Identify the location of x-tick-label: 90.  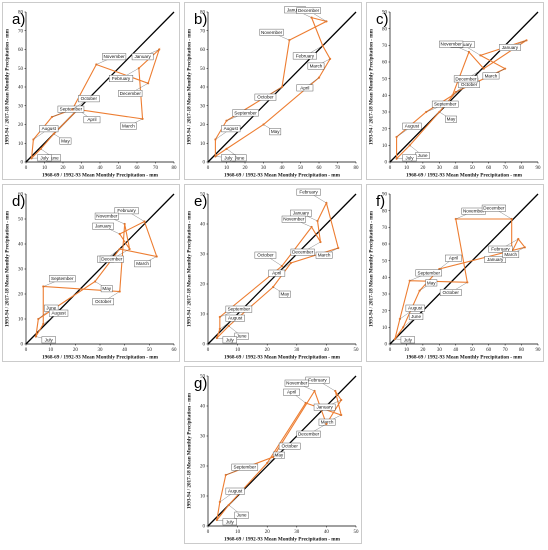
(539, 350).